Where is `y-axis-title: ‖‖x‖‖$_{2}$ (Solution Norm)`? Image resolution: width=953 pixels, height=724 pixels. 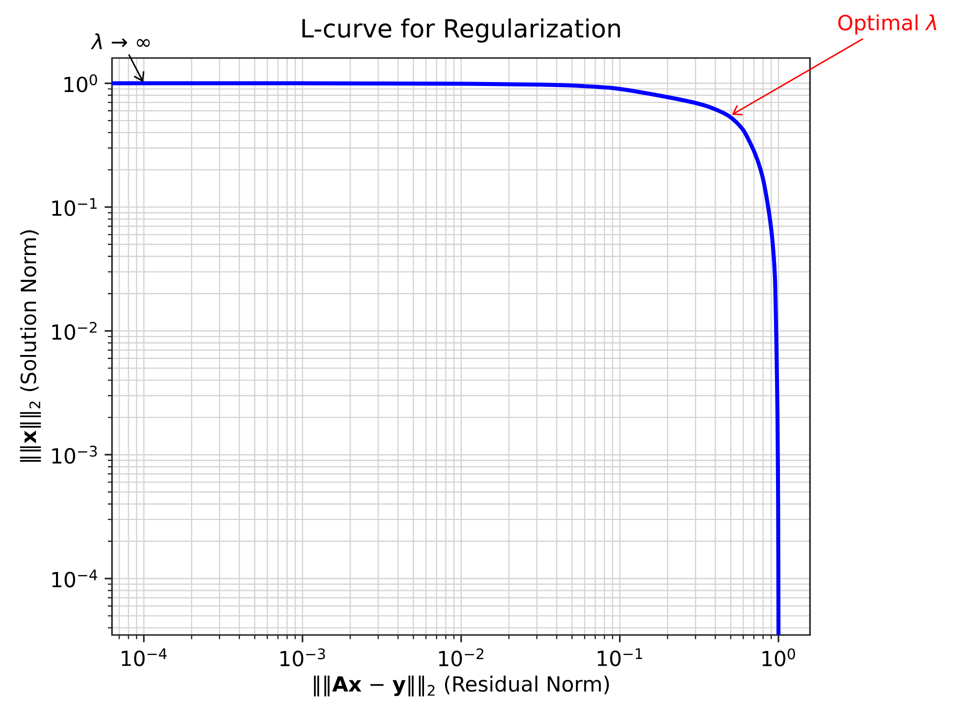 y-axis-title: ‖‖x‖‖$_{2}$ (Solution Norm) is located at coordinates (30, 346).